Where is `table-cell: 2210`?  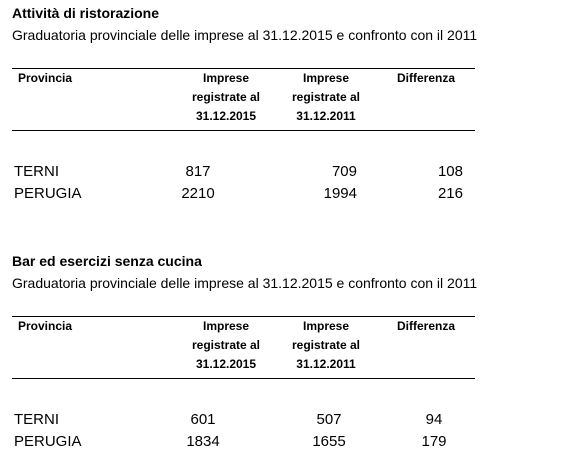 table-cell: 2210 is located at coordinates (198, 193).